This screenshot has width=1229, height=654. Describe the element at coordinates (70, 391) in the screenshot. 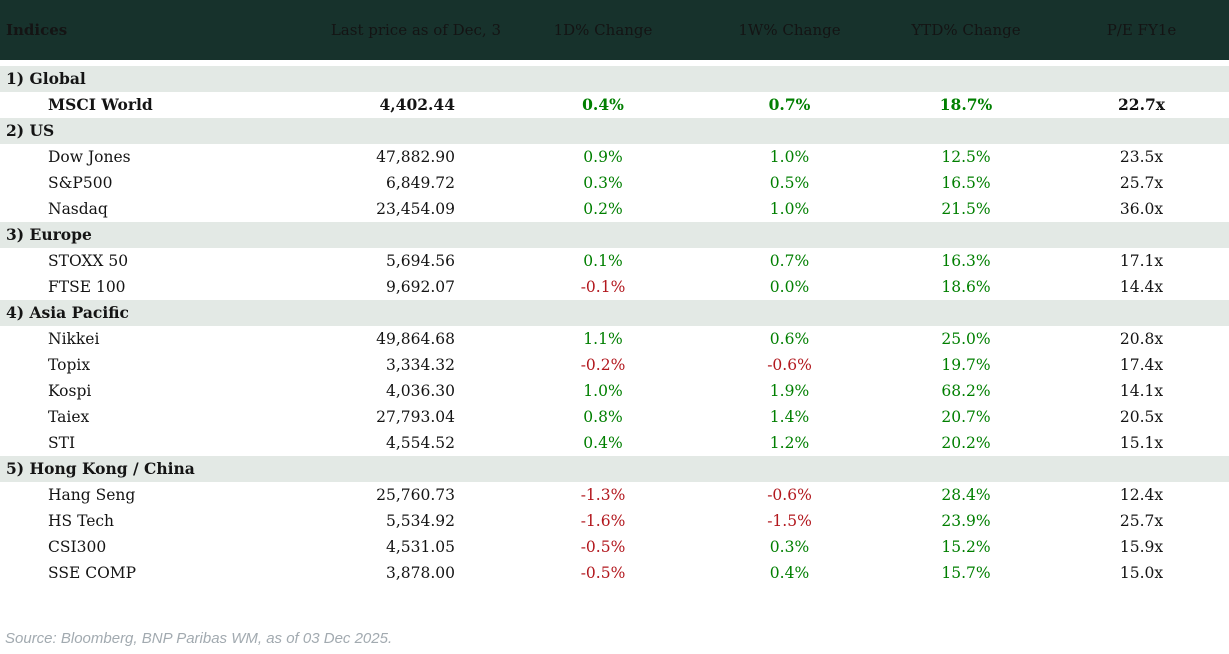

I see `index-name: Kospi` at that location.